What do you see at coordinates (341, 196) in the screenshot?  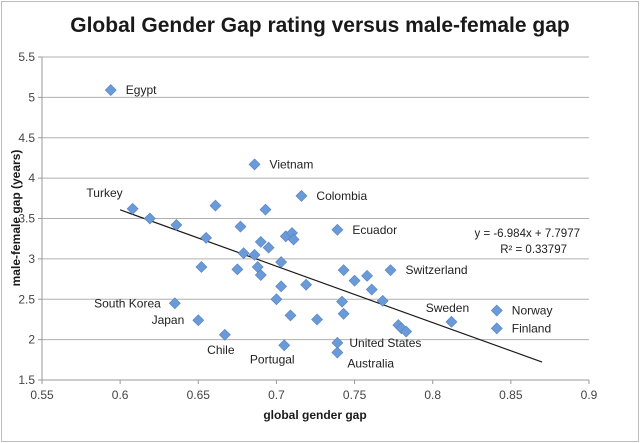 I see `point-label: Colombia` at bounding box center [341, 196].